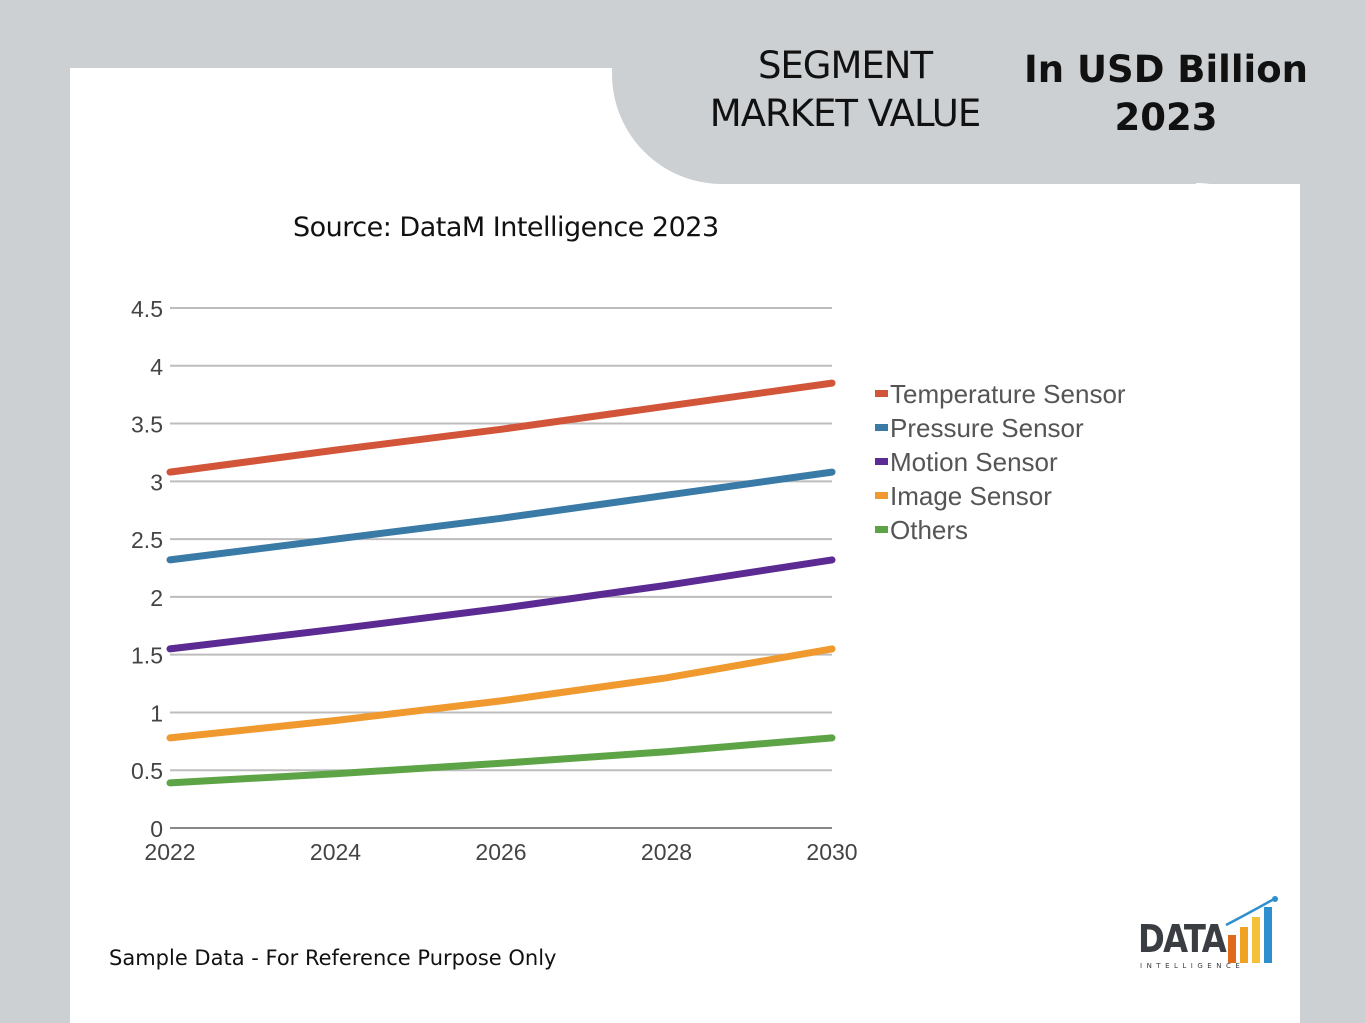 This screenshot has height=1023, width=1365. Describe the element at coordinates (500, 852) in the screenshot. I see `x-tick-label: 2026` at that location.